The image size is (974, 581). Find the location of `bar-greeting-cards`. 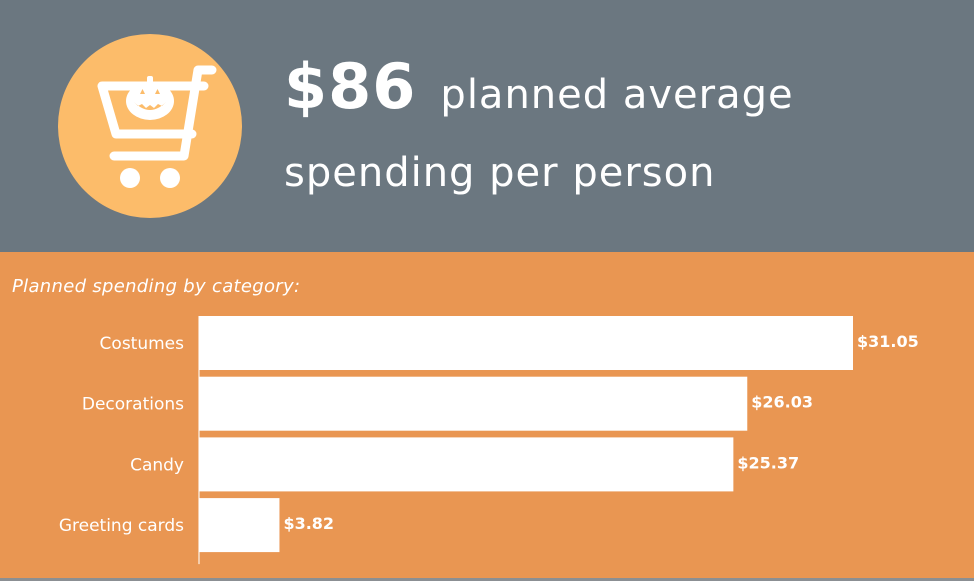

bar-greeting-cards is located at coordinates (239, 525).